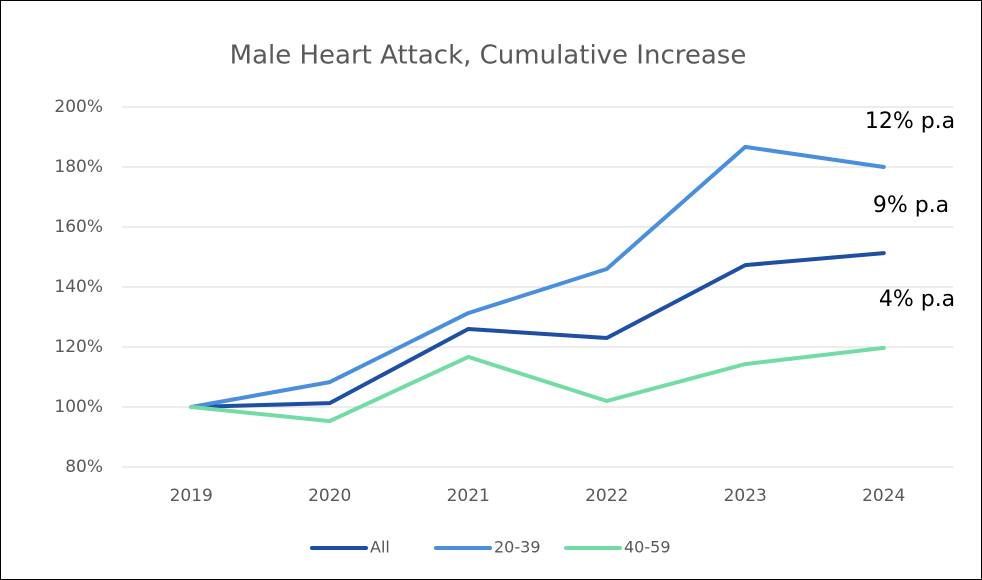 The width and height of the screenshot is (982, 580). What do you see at coordinates (537, 384) in the screenshot?
I see `series-line` at bounding box center [537, 384].